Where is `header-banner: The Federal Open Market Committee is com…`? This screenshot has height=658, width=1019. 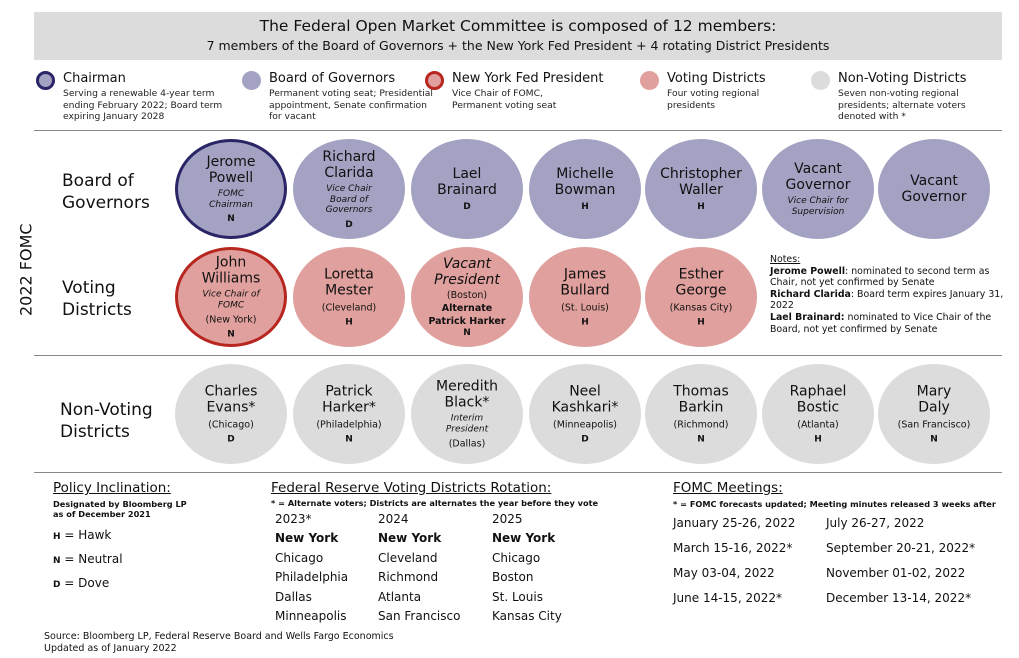 header-banner: The Federal Open Market Committee is com… is located at coordinates (518, 36).